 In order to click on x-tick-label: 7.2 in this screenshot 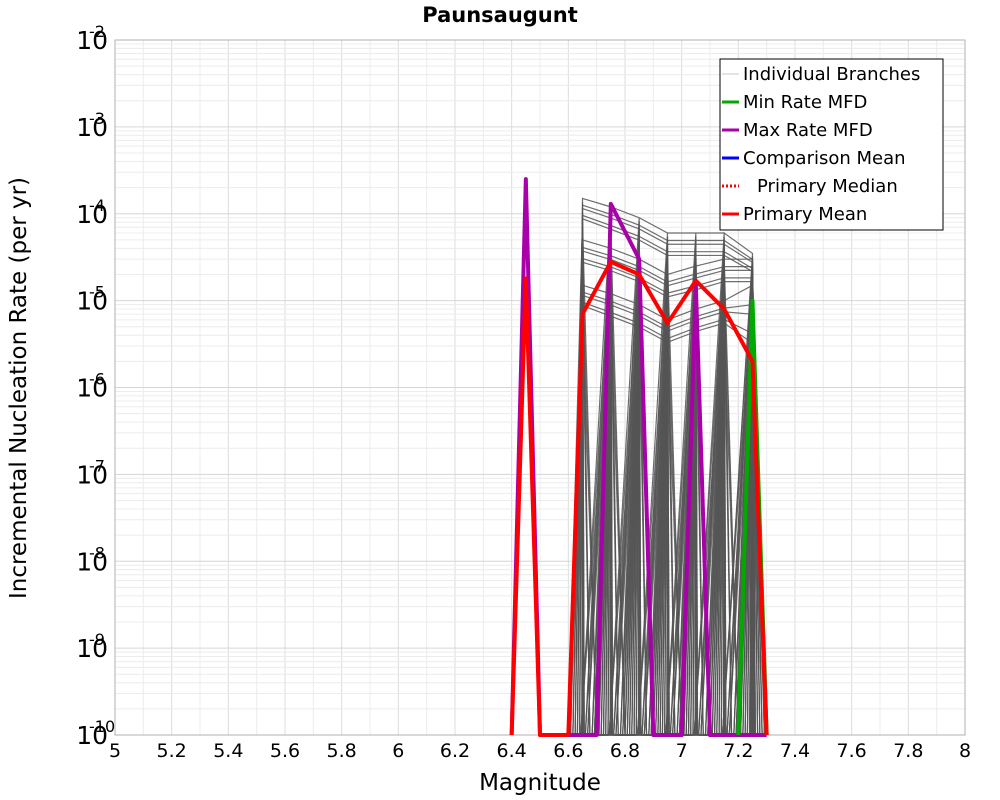, I will do `click(738, 751)`.